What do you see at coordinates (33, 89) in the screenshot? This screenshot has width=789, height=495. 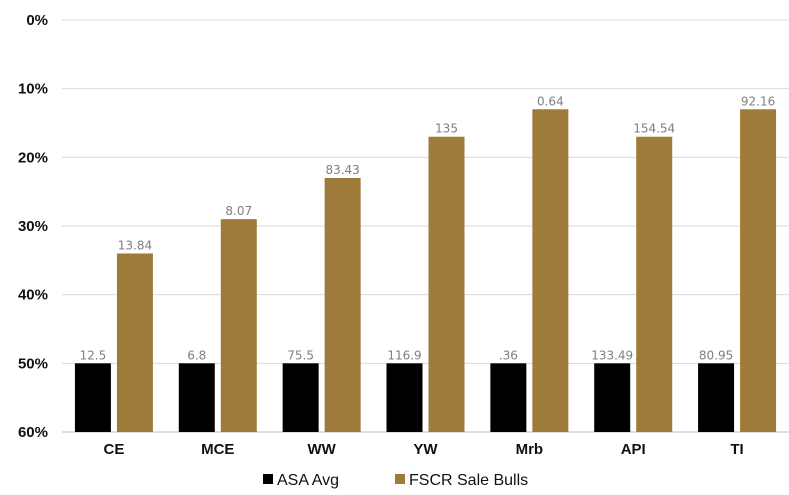 I see `y-tick-label: 10%` at bounding box center [33, 89].